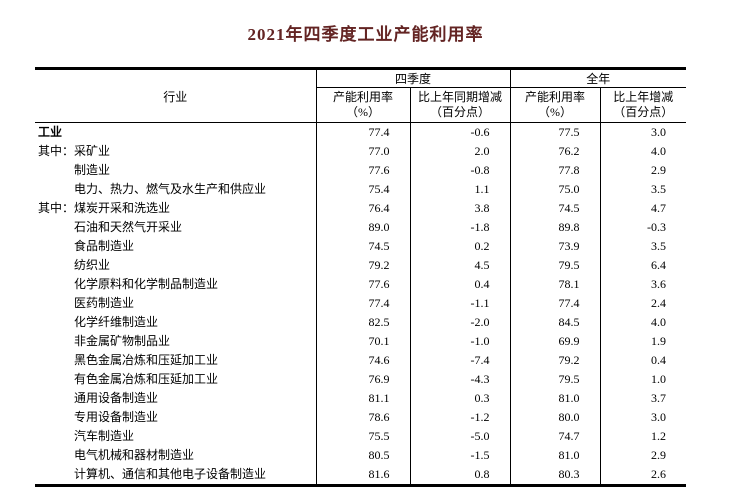 This screenshot has width=731, height=501. I want to click on fullyear-utilization-cell: 74.5, so click(555, 208).